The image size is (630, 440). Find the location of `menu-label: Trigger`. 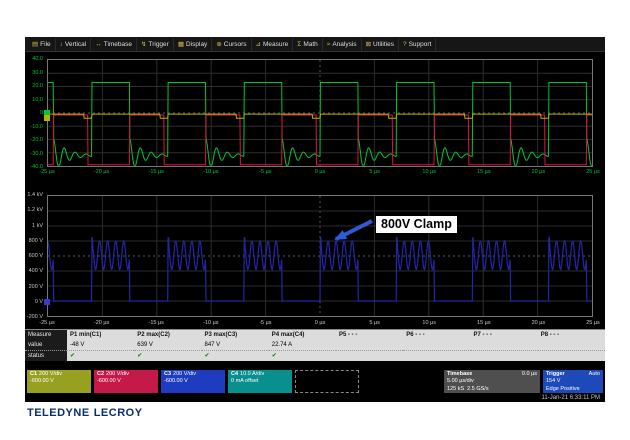

menu-label: Trigger is located at coordinates (158, 44).